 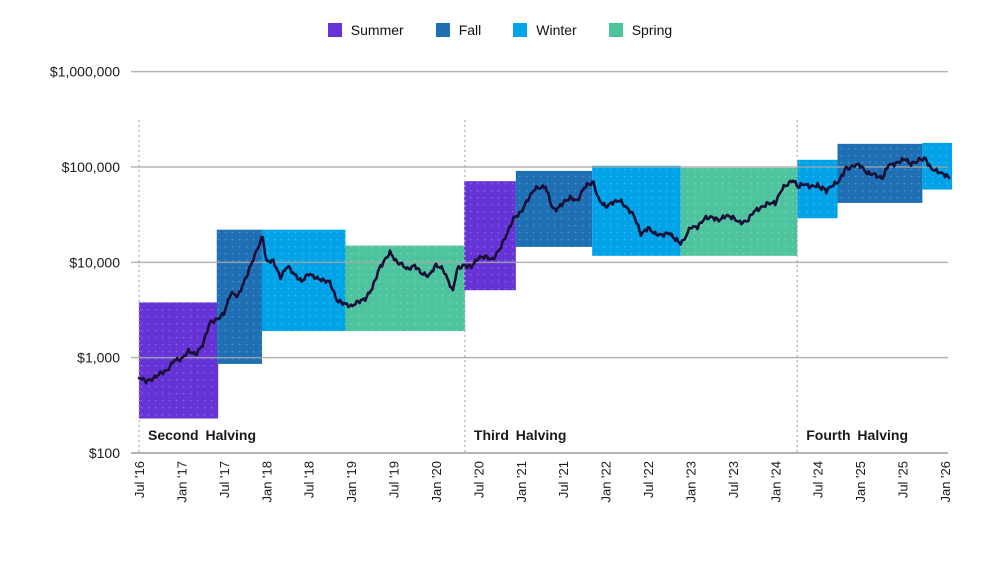 I want to click on legend-item-spring: Spring, so click(x=640, y=30).